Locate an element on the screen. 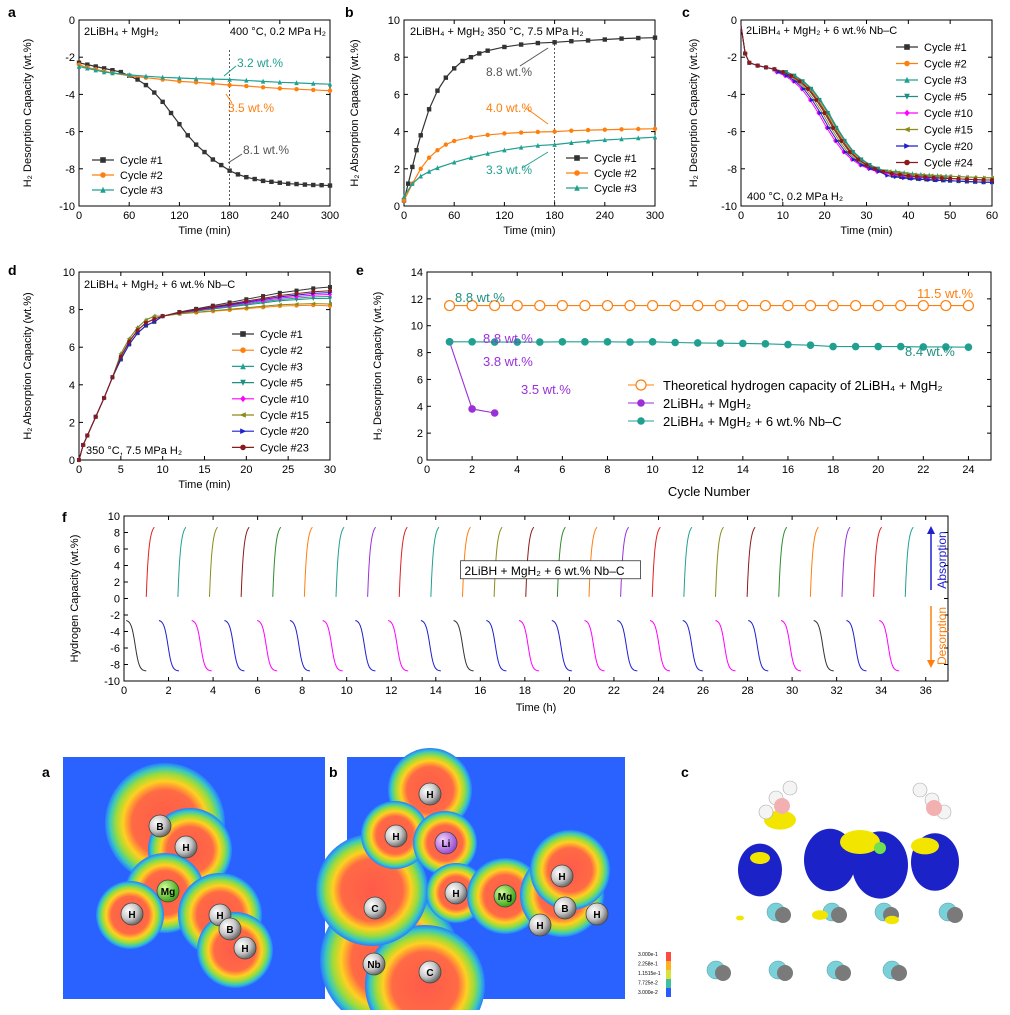 Image resolution: width=1010 pixels, height=1015 pixels. annotation: 8.8 wt.% is located at coordinates (480, 297).